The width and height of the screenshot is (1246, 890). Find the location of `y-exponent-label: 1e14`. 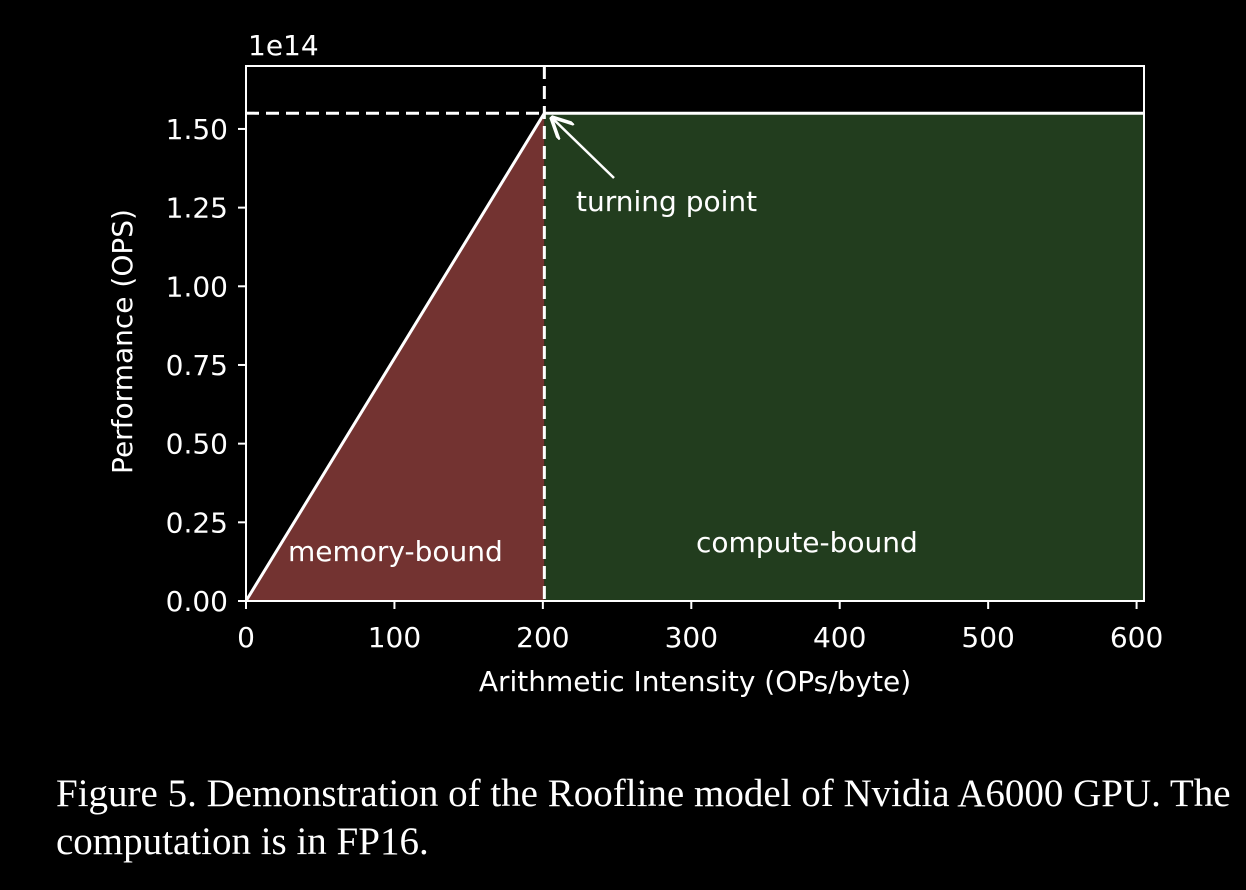

y-exponent-label: 1e14 is located at coordinates (283, 45).